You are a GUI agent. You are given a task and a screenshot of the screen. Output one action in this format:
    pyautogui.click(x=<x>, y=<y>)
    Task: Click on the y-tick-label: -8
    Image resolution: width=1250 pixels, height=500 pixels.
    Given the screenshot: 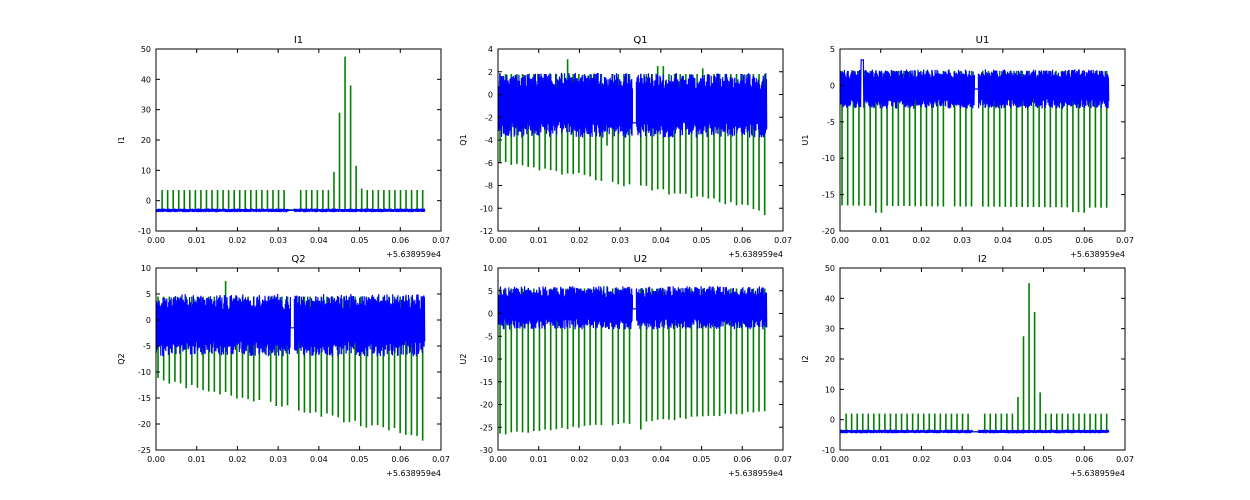 What is the action you would take?
    pyautogui.click(x=489, y=186)
    